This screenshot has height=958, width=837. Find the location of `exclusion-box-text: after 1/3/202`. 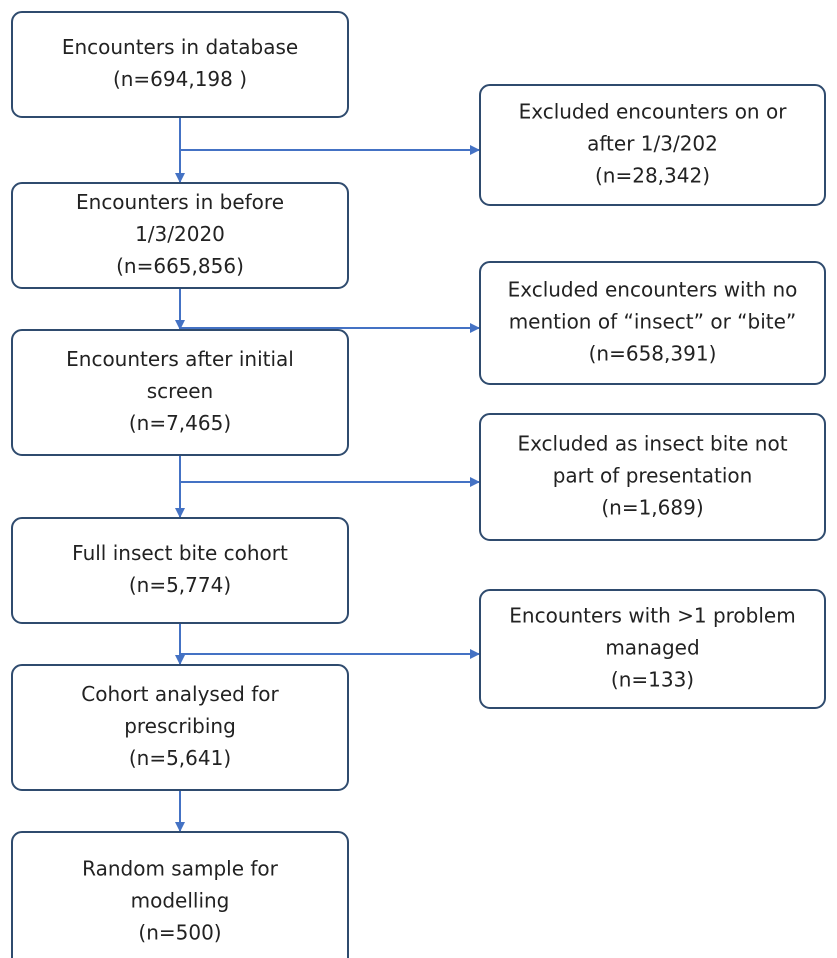

exclusion-box-text: after 1/3/202 is located at coordinates (652, 144).